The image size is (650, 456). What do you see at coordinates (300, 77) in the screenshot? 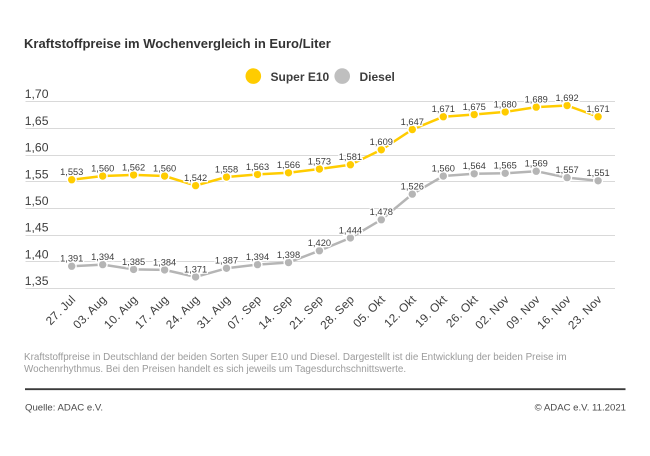
I see `svg-text: Super E10` at bounding box center [300, 77].